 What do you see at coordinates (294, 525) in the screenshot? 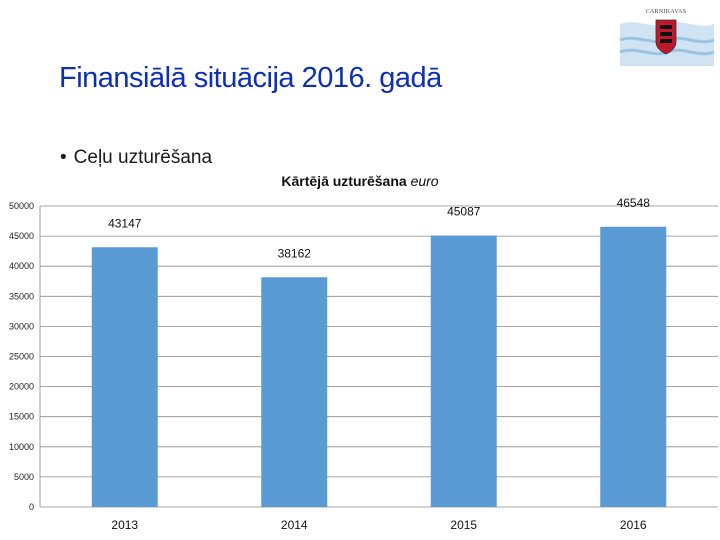
I see `x-tick-label-2014: 2014` at bounding box center [294, 525].